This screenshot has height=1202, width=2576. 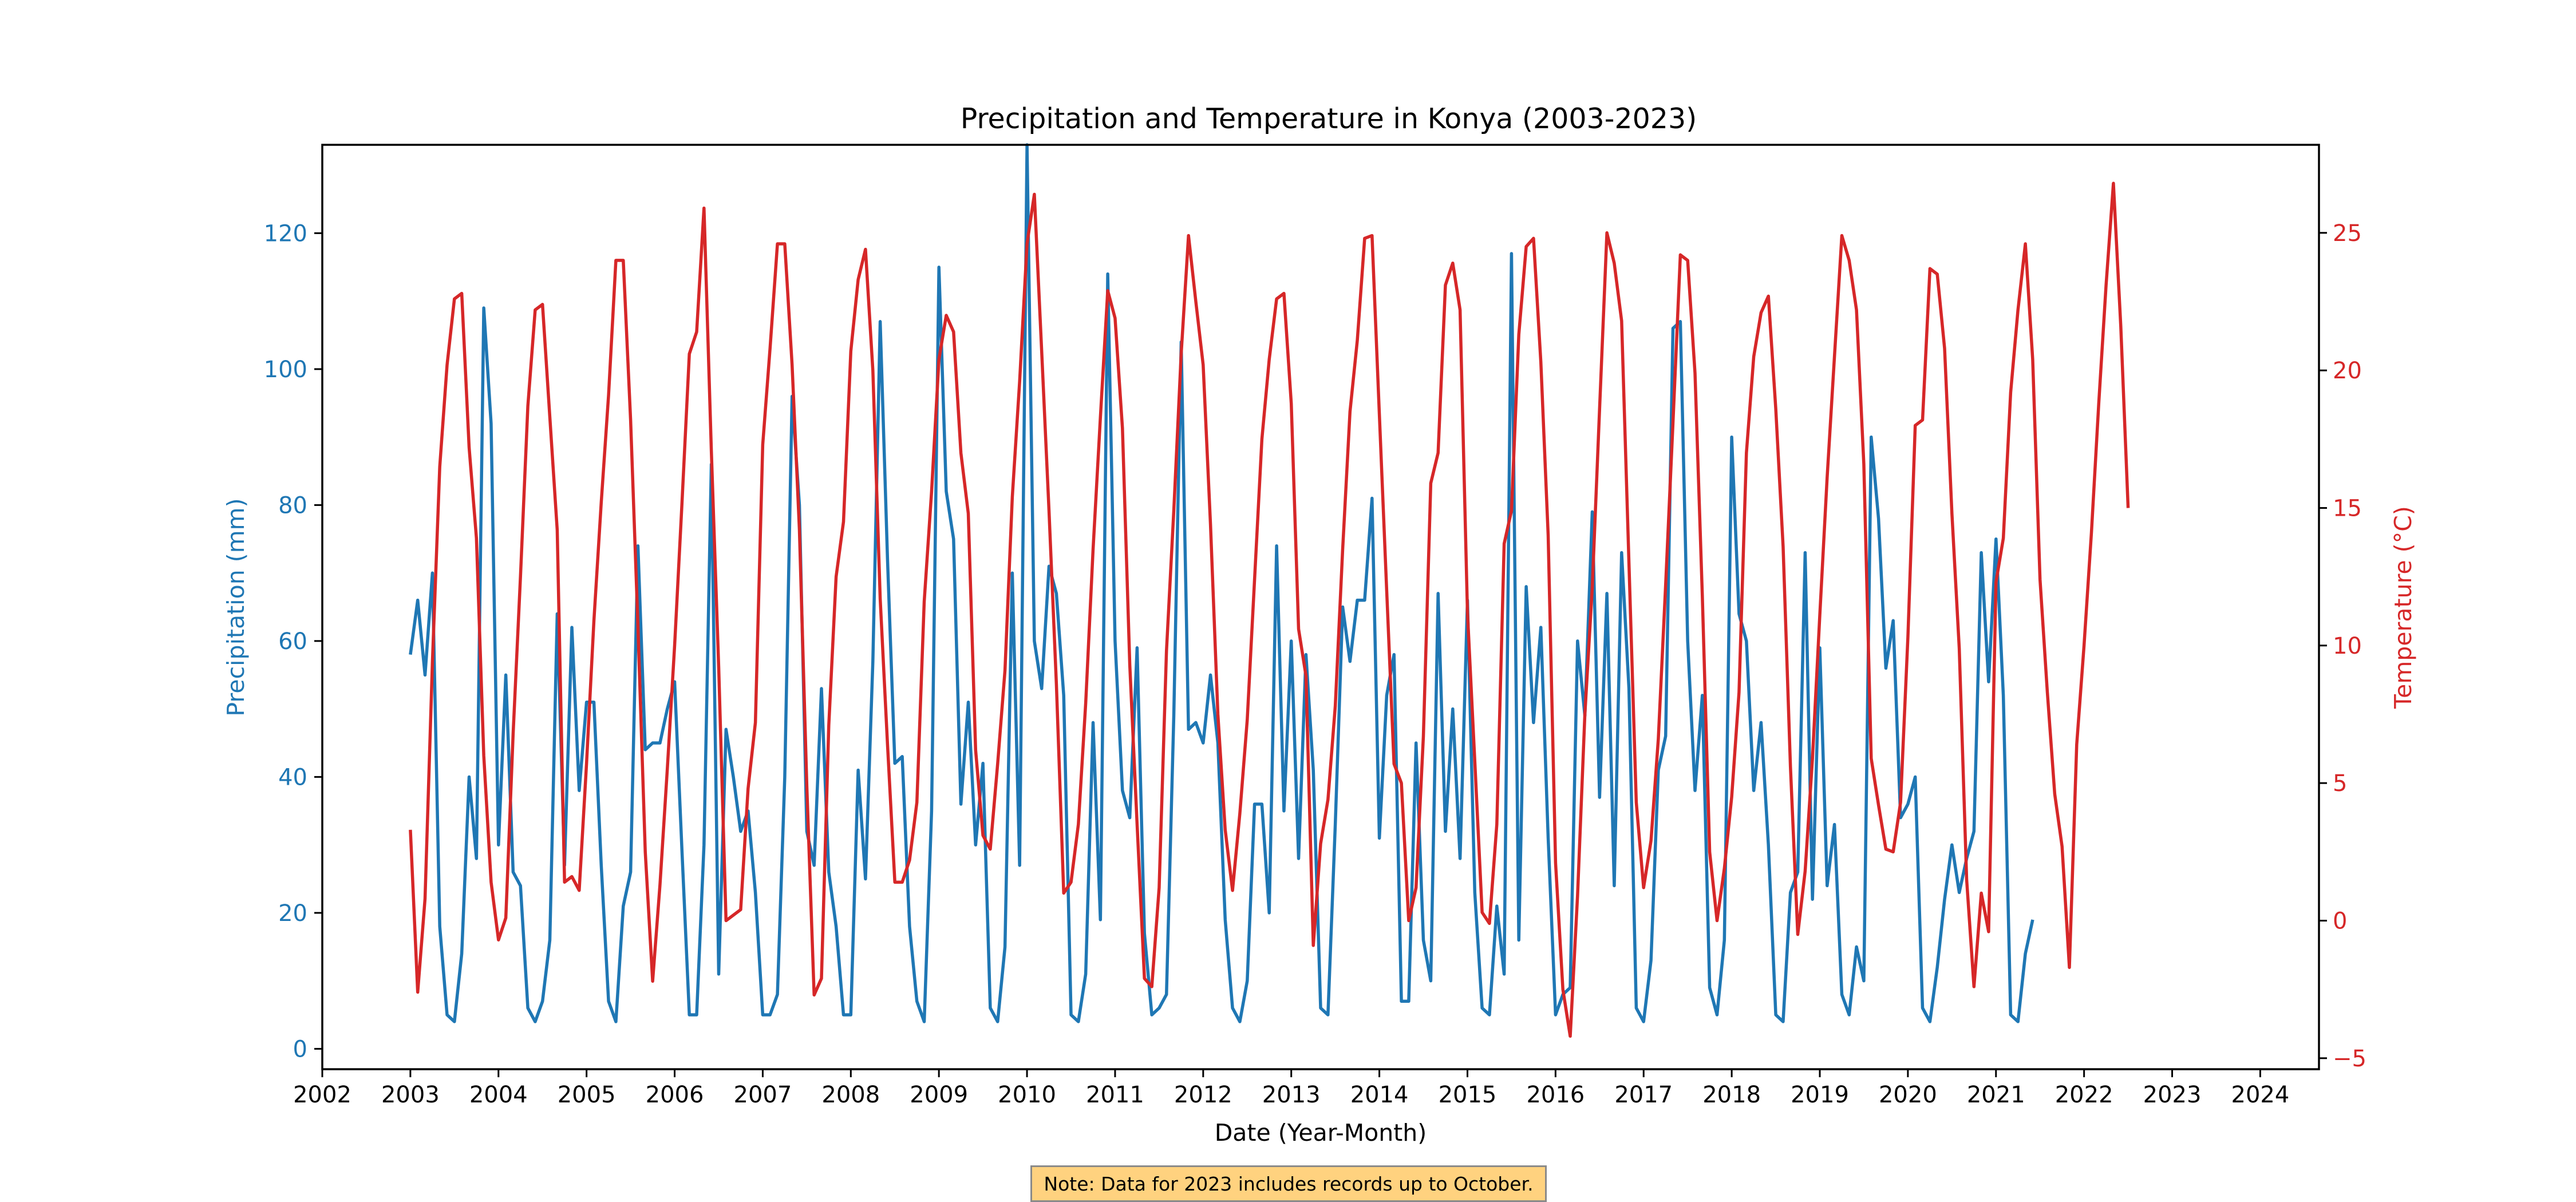 I want to click on x-tick-label: 2005, so click(x=587, y=1095).